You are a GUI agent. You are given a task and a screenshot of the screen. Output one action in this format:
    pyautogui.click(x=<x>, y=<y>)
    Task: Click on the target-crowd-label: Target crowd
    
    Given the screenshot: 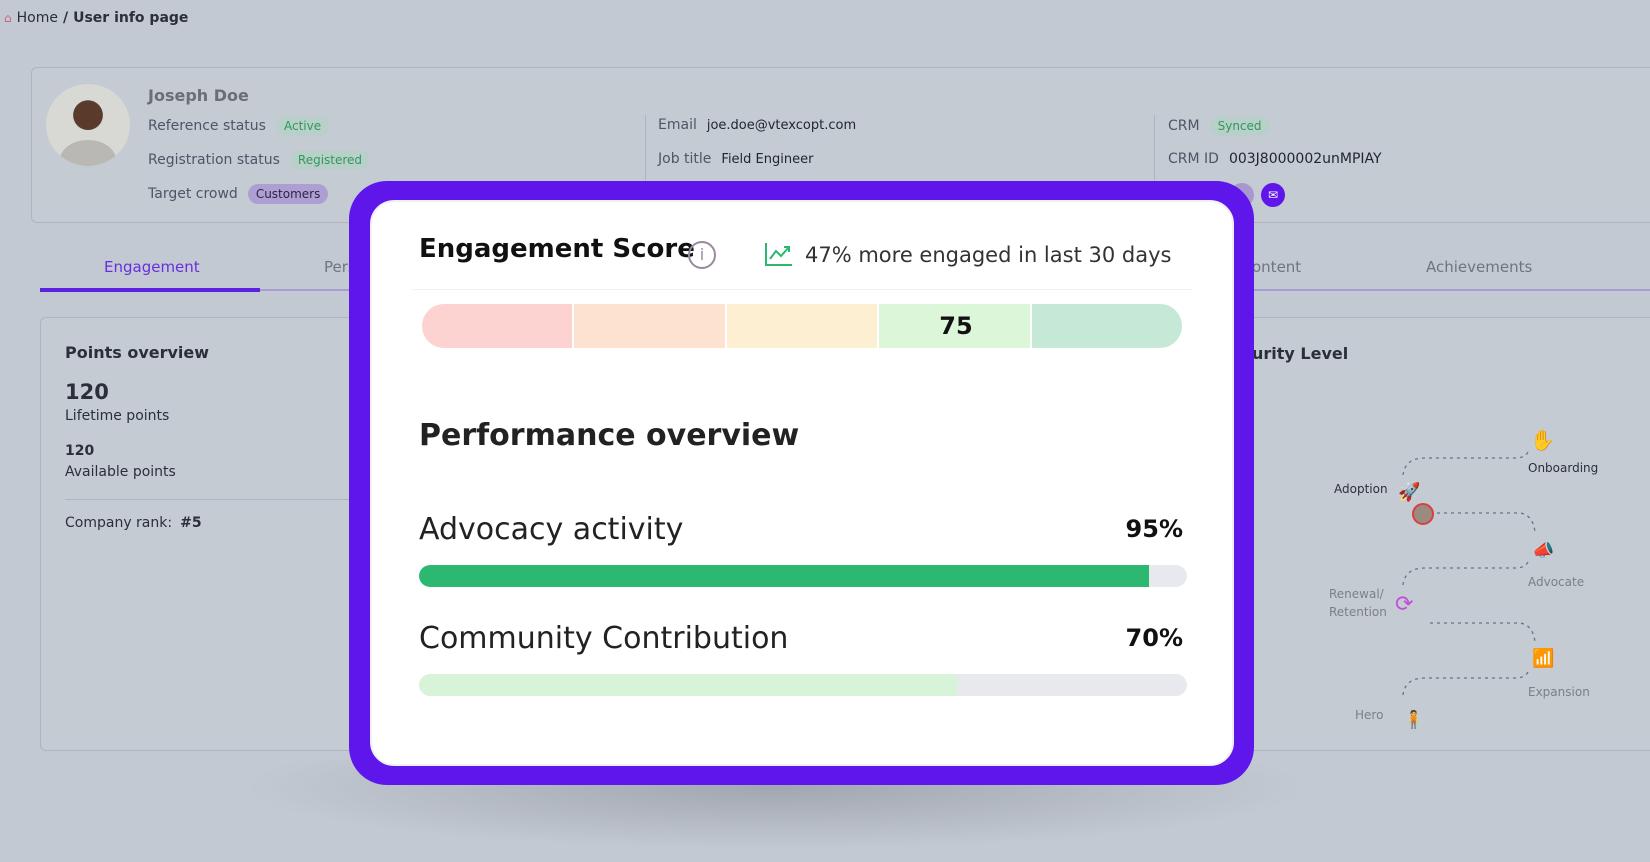 What is the action you would take?
    pyautogui.click(x=193, y=194)
    